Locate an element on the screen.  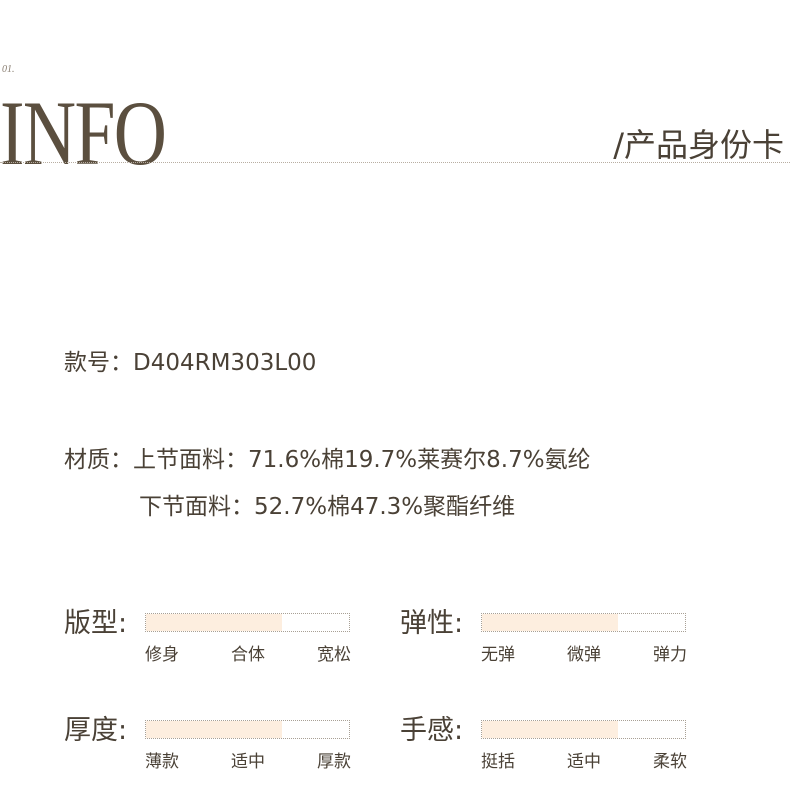
rating-bar-feel is located at coordinates (583, 729).